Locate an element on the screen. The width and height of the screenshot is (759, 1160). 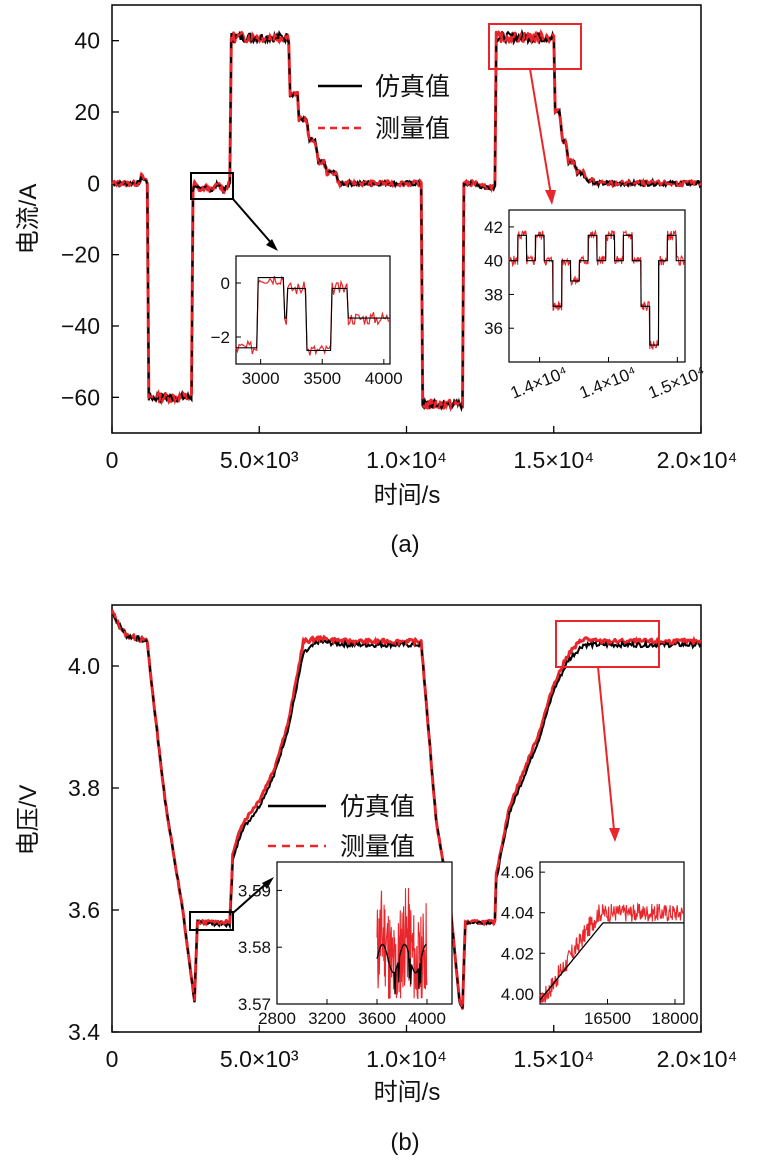
panel-a-inset-left: −2 0 3000 3500 4000 is located at coordinates (307, 321).